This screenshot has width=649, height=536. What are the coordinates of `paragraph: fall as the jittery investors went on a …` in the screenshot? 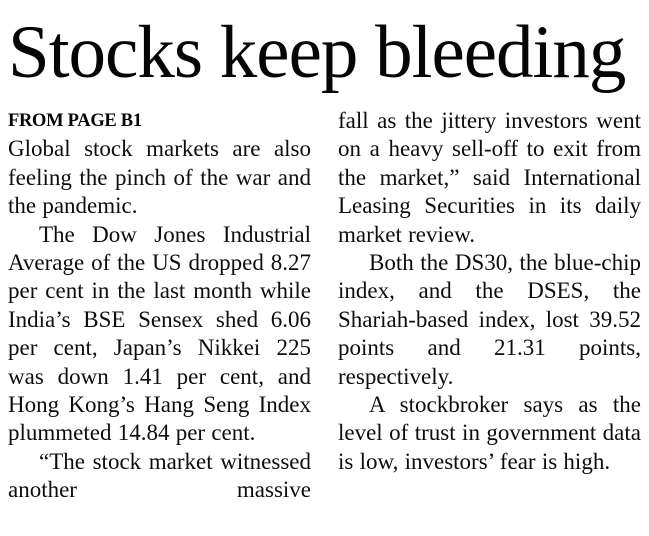 It's located at (489, 177).